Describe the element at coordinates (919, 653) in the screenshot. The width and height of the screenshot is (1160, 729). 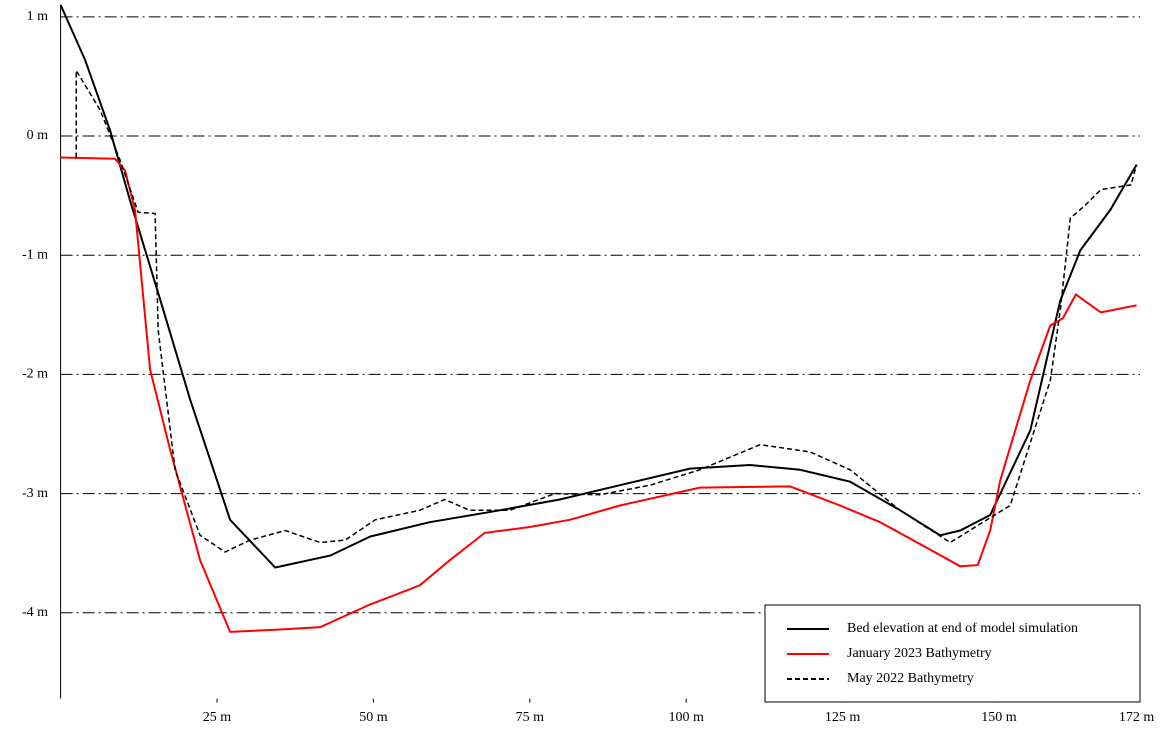
I see `legend-label: January 2023 Bathymetry` at that location.